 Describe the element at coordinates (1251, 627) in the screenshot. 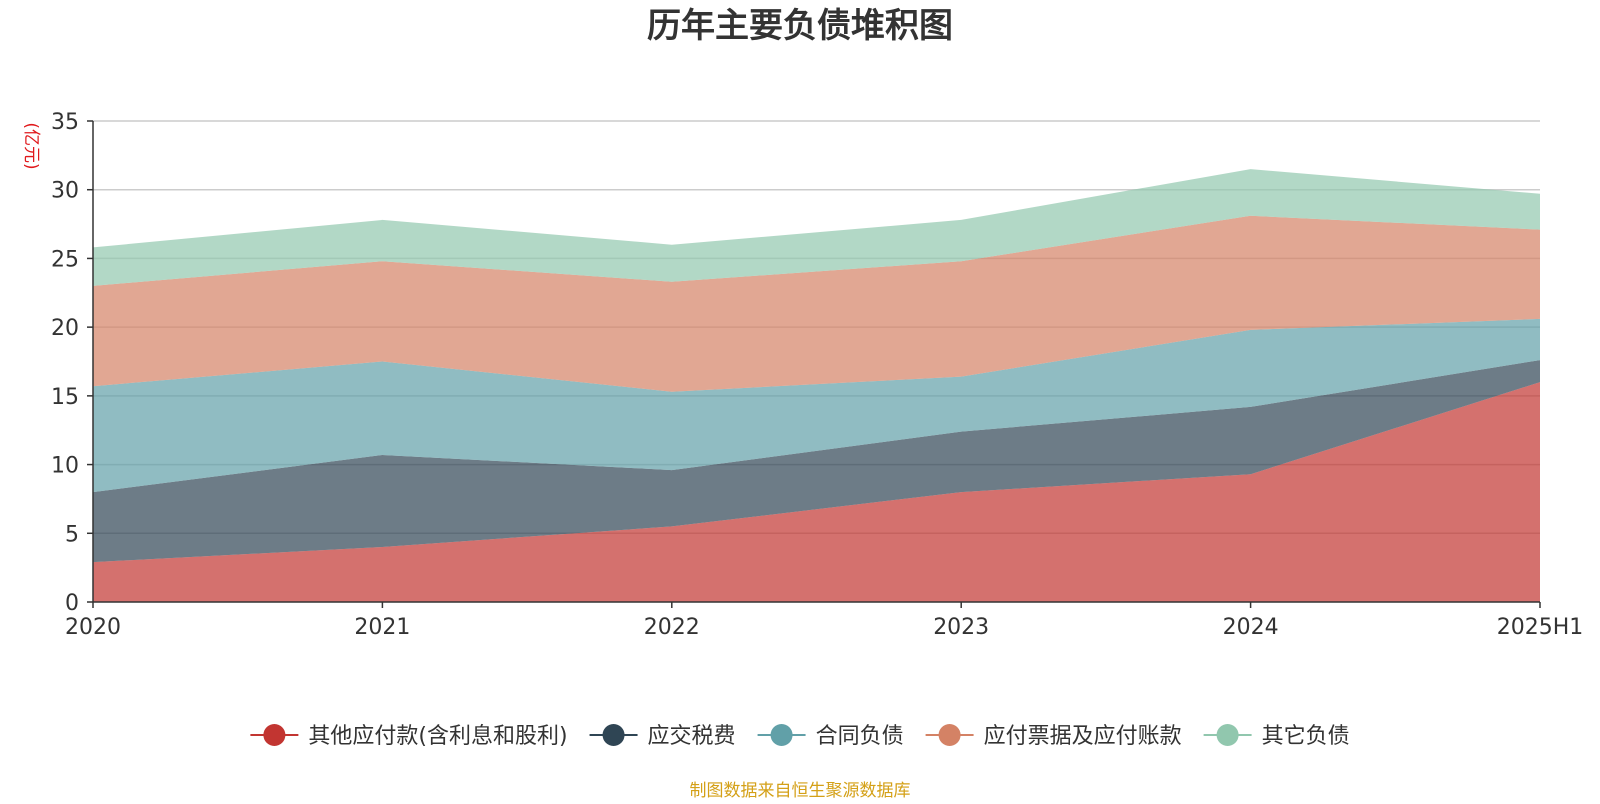

I see `x-tick-label-2024: 2024` at that location.